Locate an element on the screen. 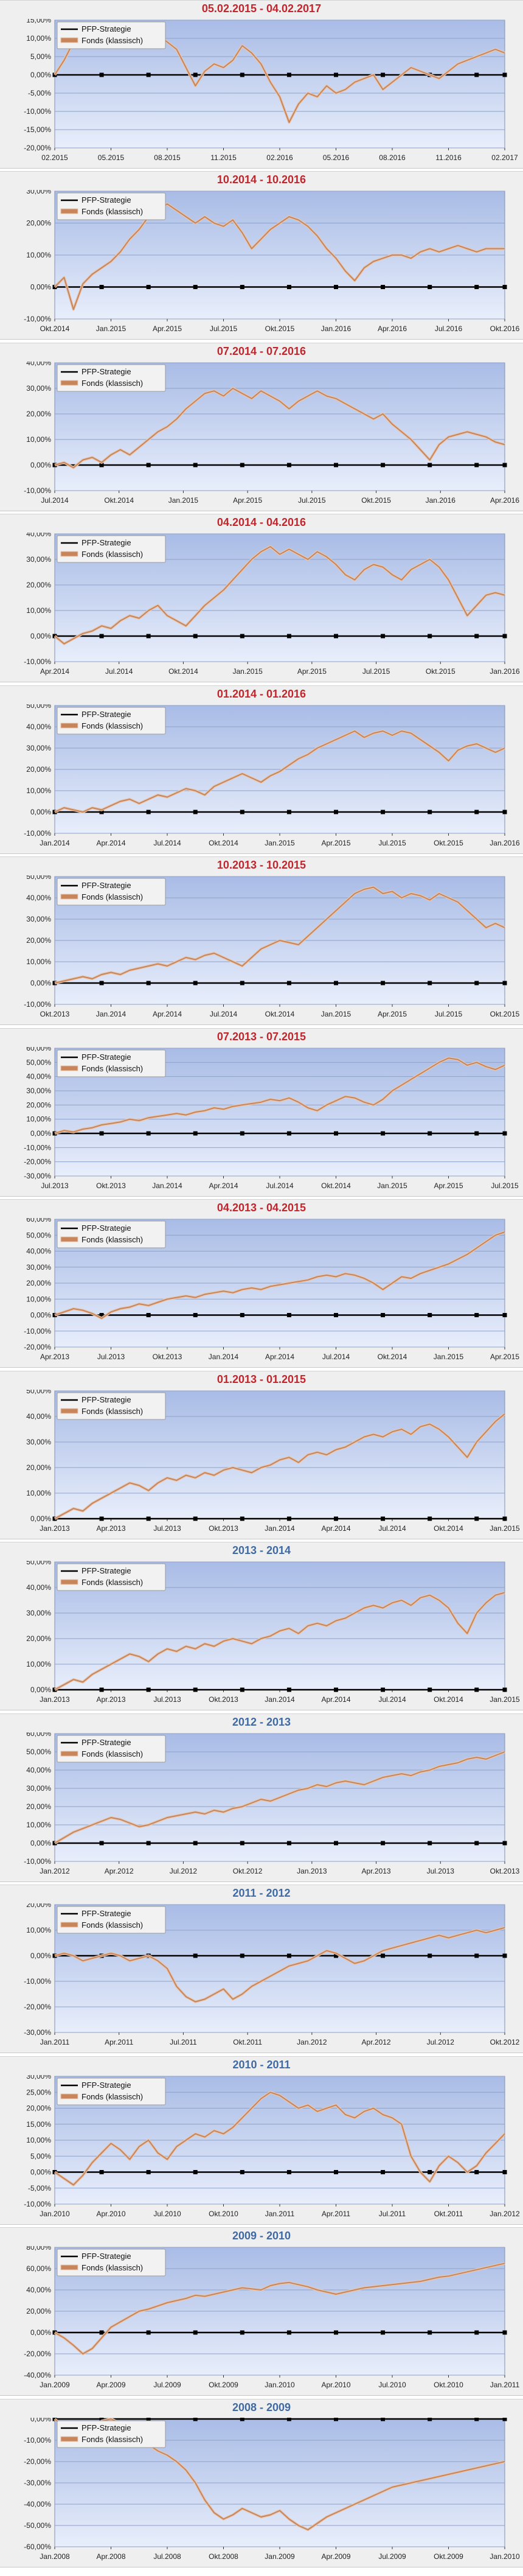  x-tick-label: Jan.2016 is located at coordinates (505, 843).